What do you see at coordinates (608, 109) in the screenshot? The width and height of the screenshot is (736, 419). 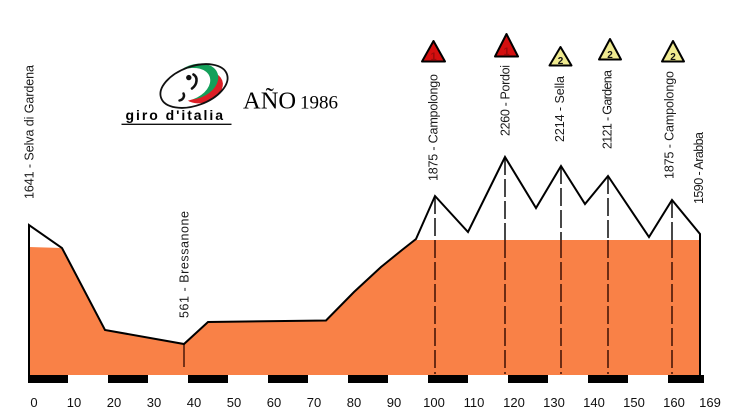 I see `svg-text: 2121 - Gardena` at bounding box center [608, 109].